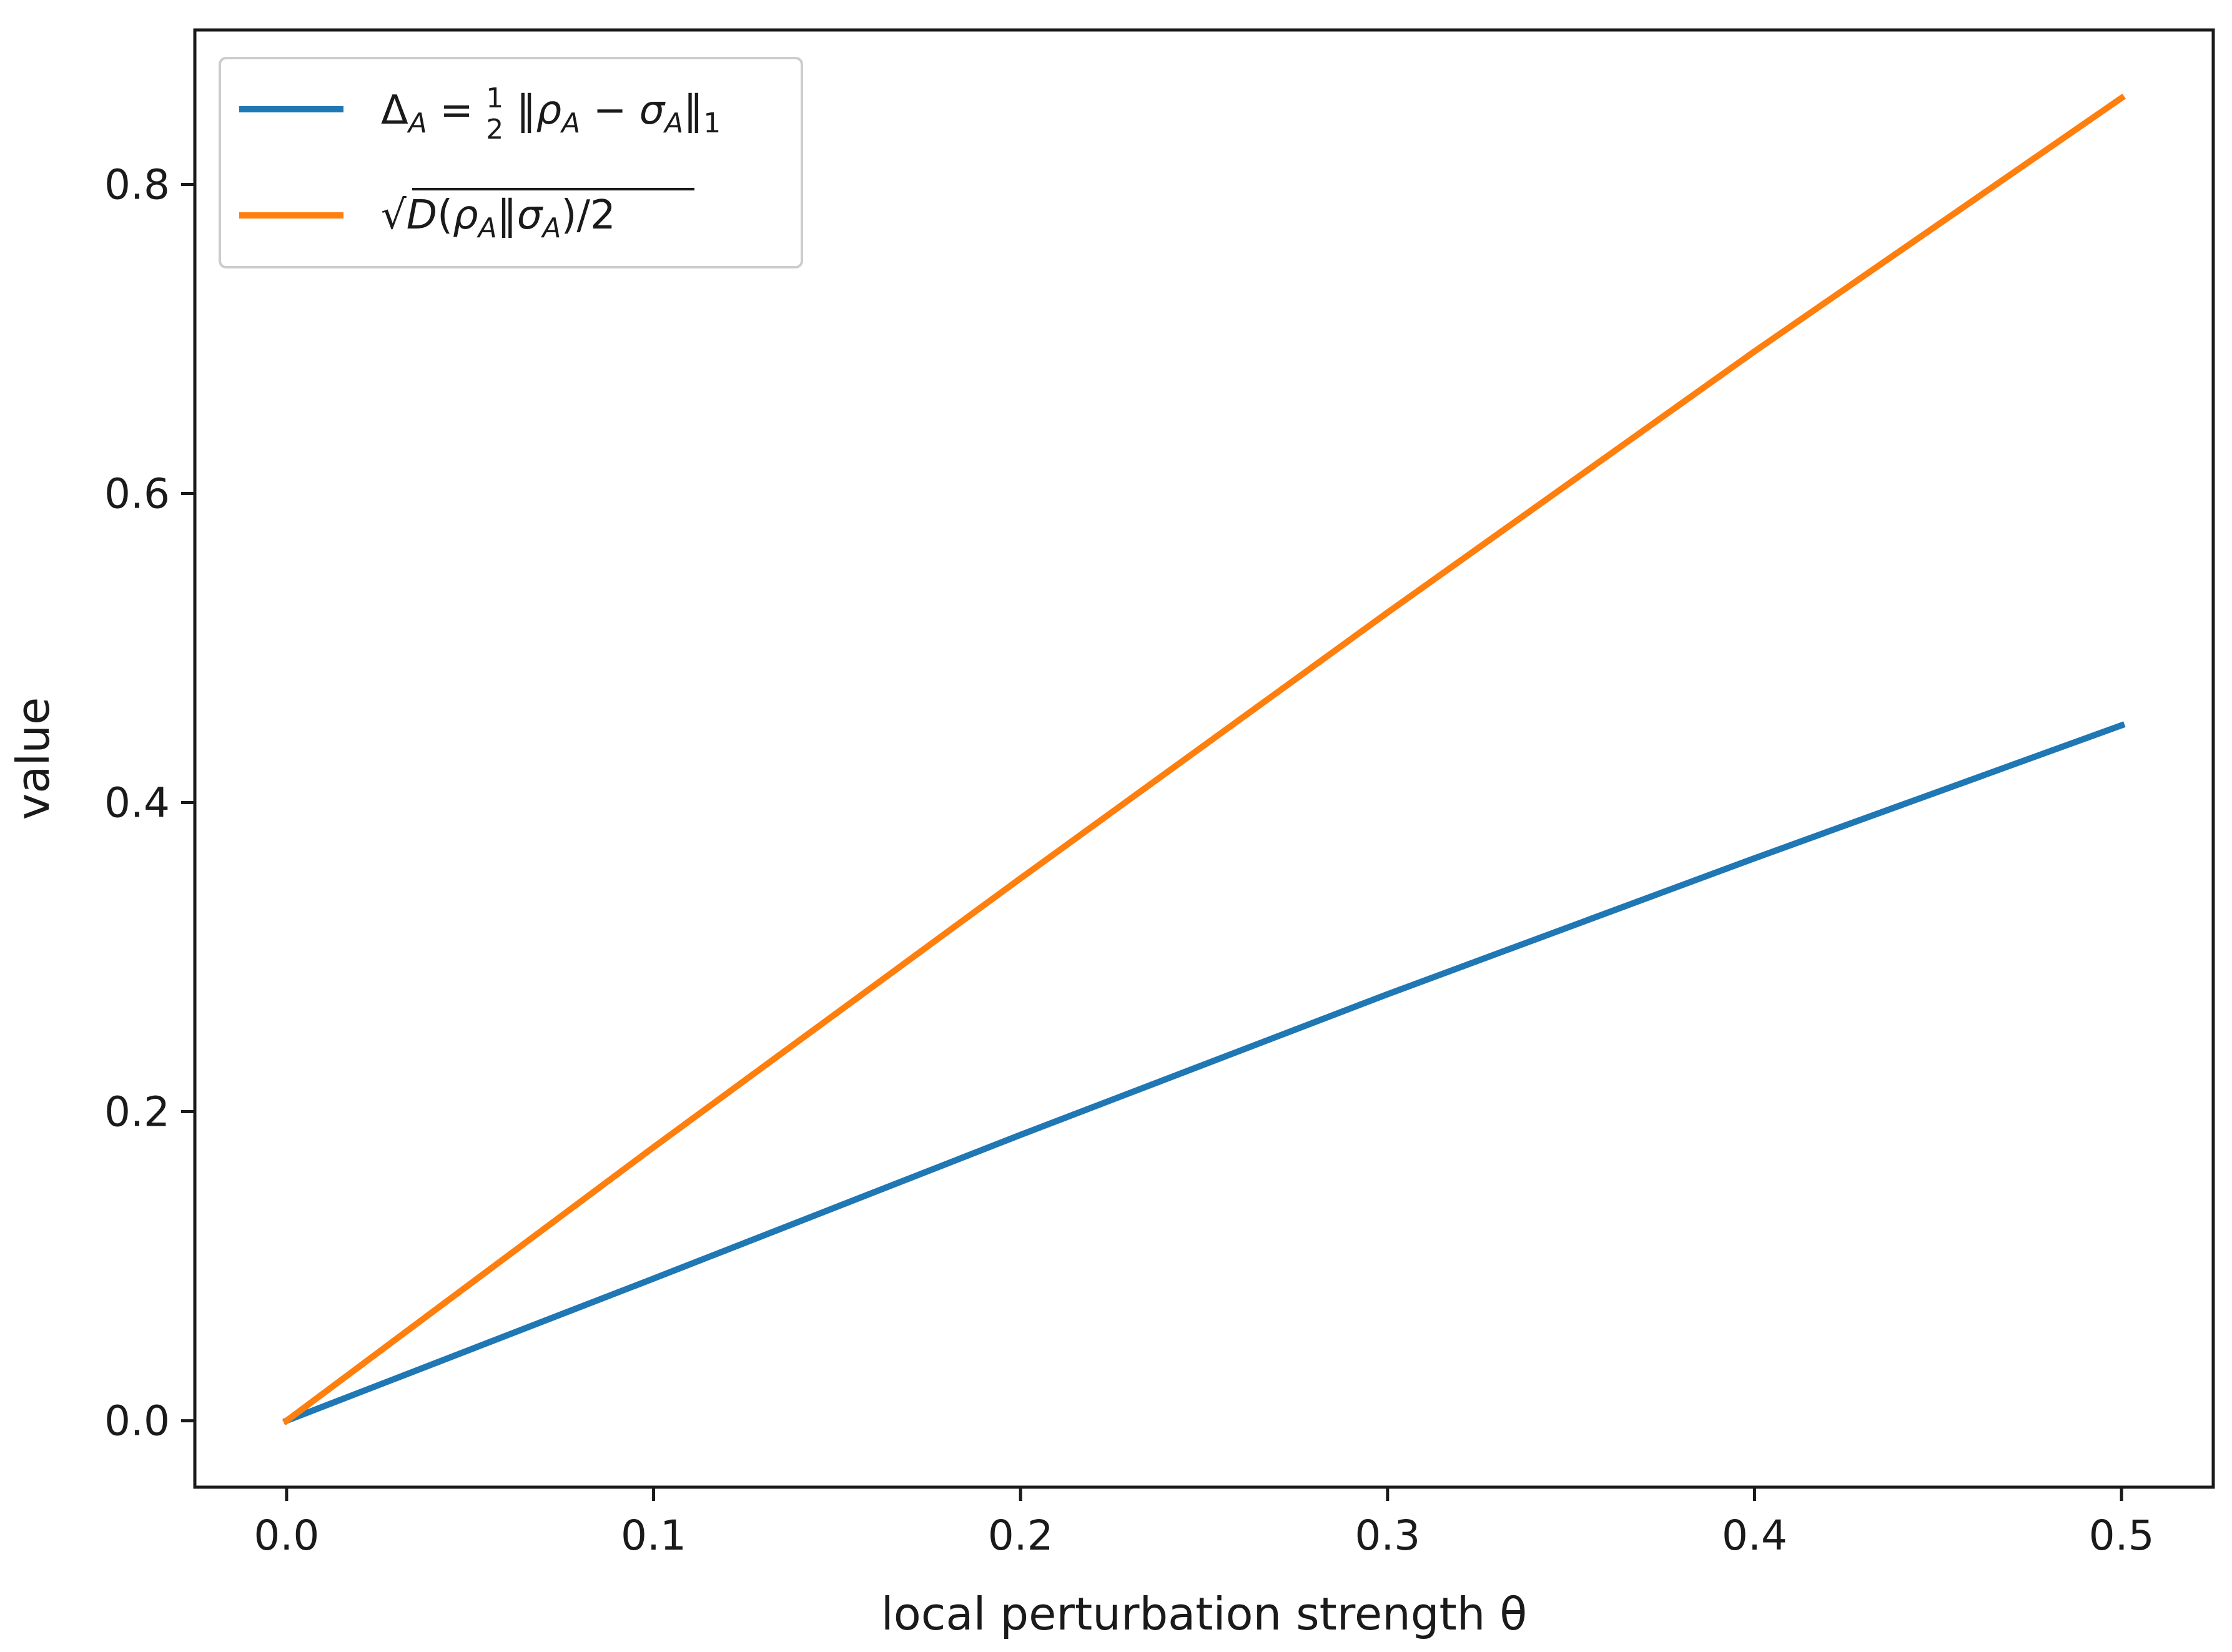 The image size is (2232, 1652). What do you see at coordinates (137, 494) in the screenshot?
I see `y-tick-label: 0.6` at bounding box center [137, 494].